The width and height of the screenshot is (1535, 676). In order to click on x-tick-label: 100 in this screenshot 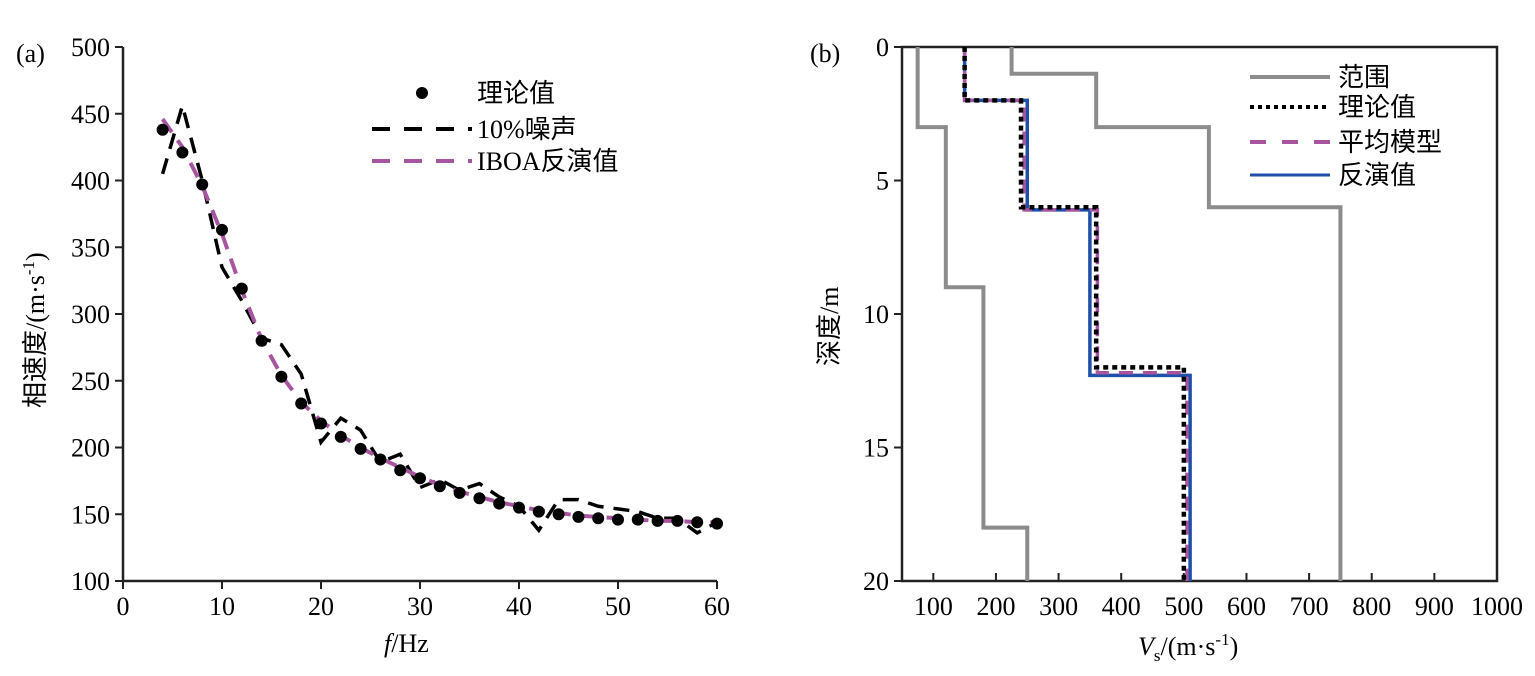, I will do `click(933, 606)`.